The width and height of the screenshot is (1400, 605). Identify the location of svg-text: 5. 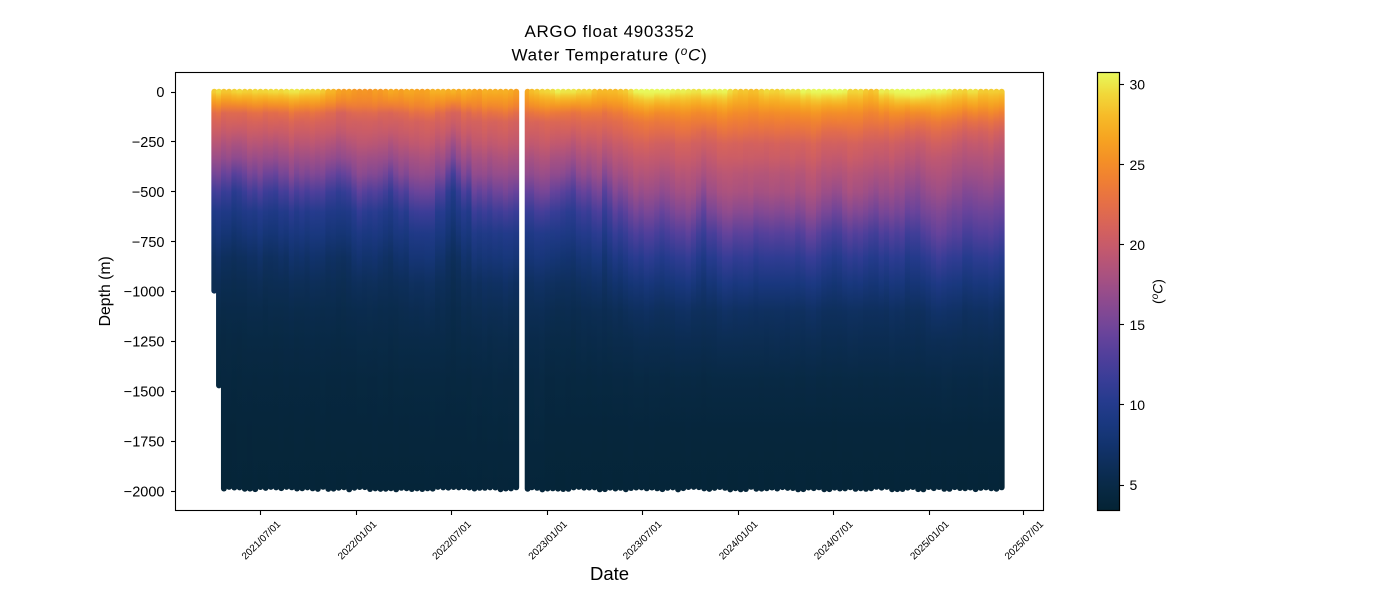
(1134, 485).